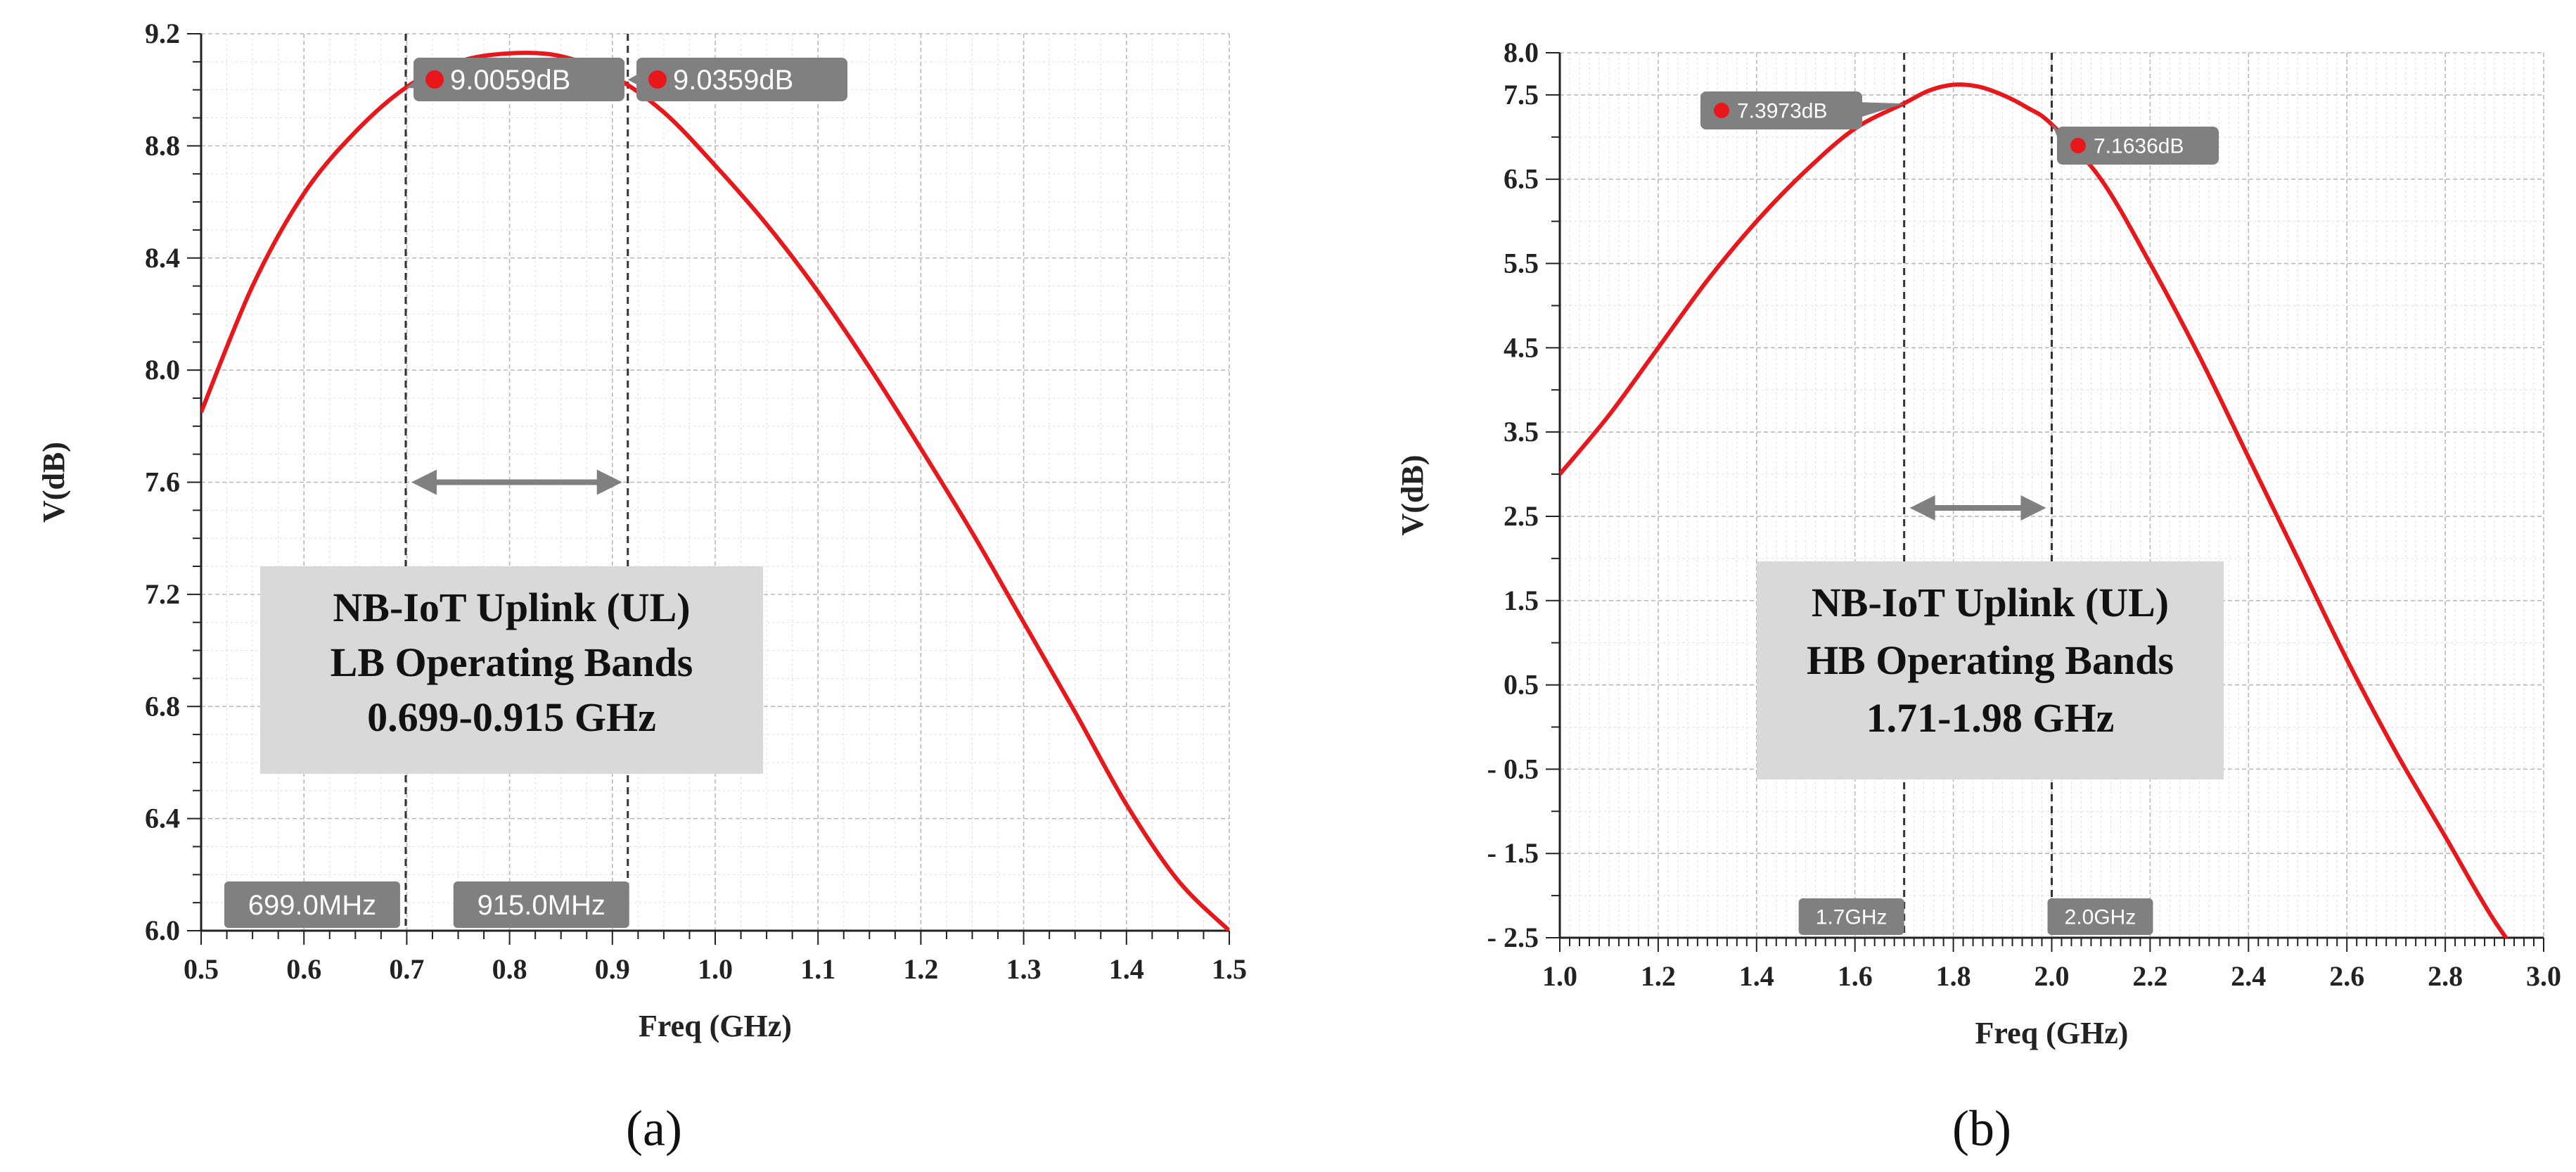 Image resolution: width=2576 pixels, height=1172 pixels. What do you see at coordinates (2149, 976) in the screenshot?
I see `x-tick-label: 2.2` at bounding box center [2149, 976].